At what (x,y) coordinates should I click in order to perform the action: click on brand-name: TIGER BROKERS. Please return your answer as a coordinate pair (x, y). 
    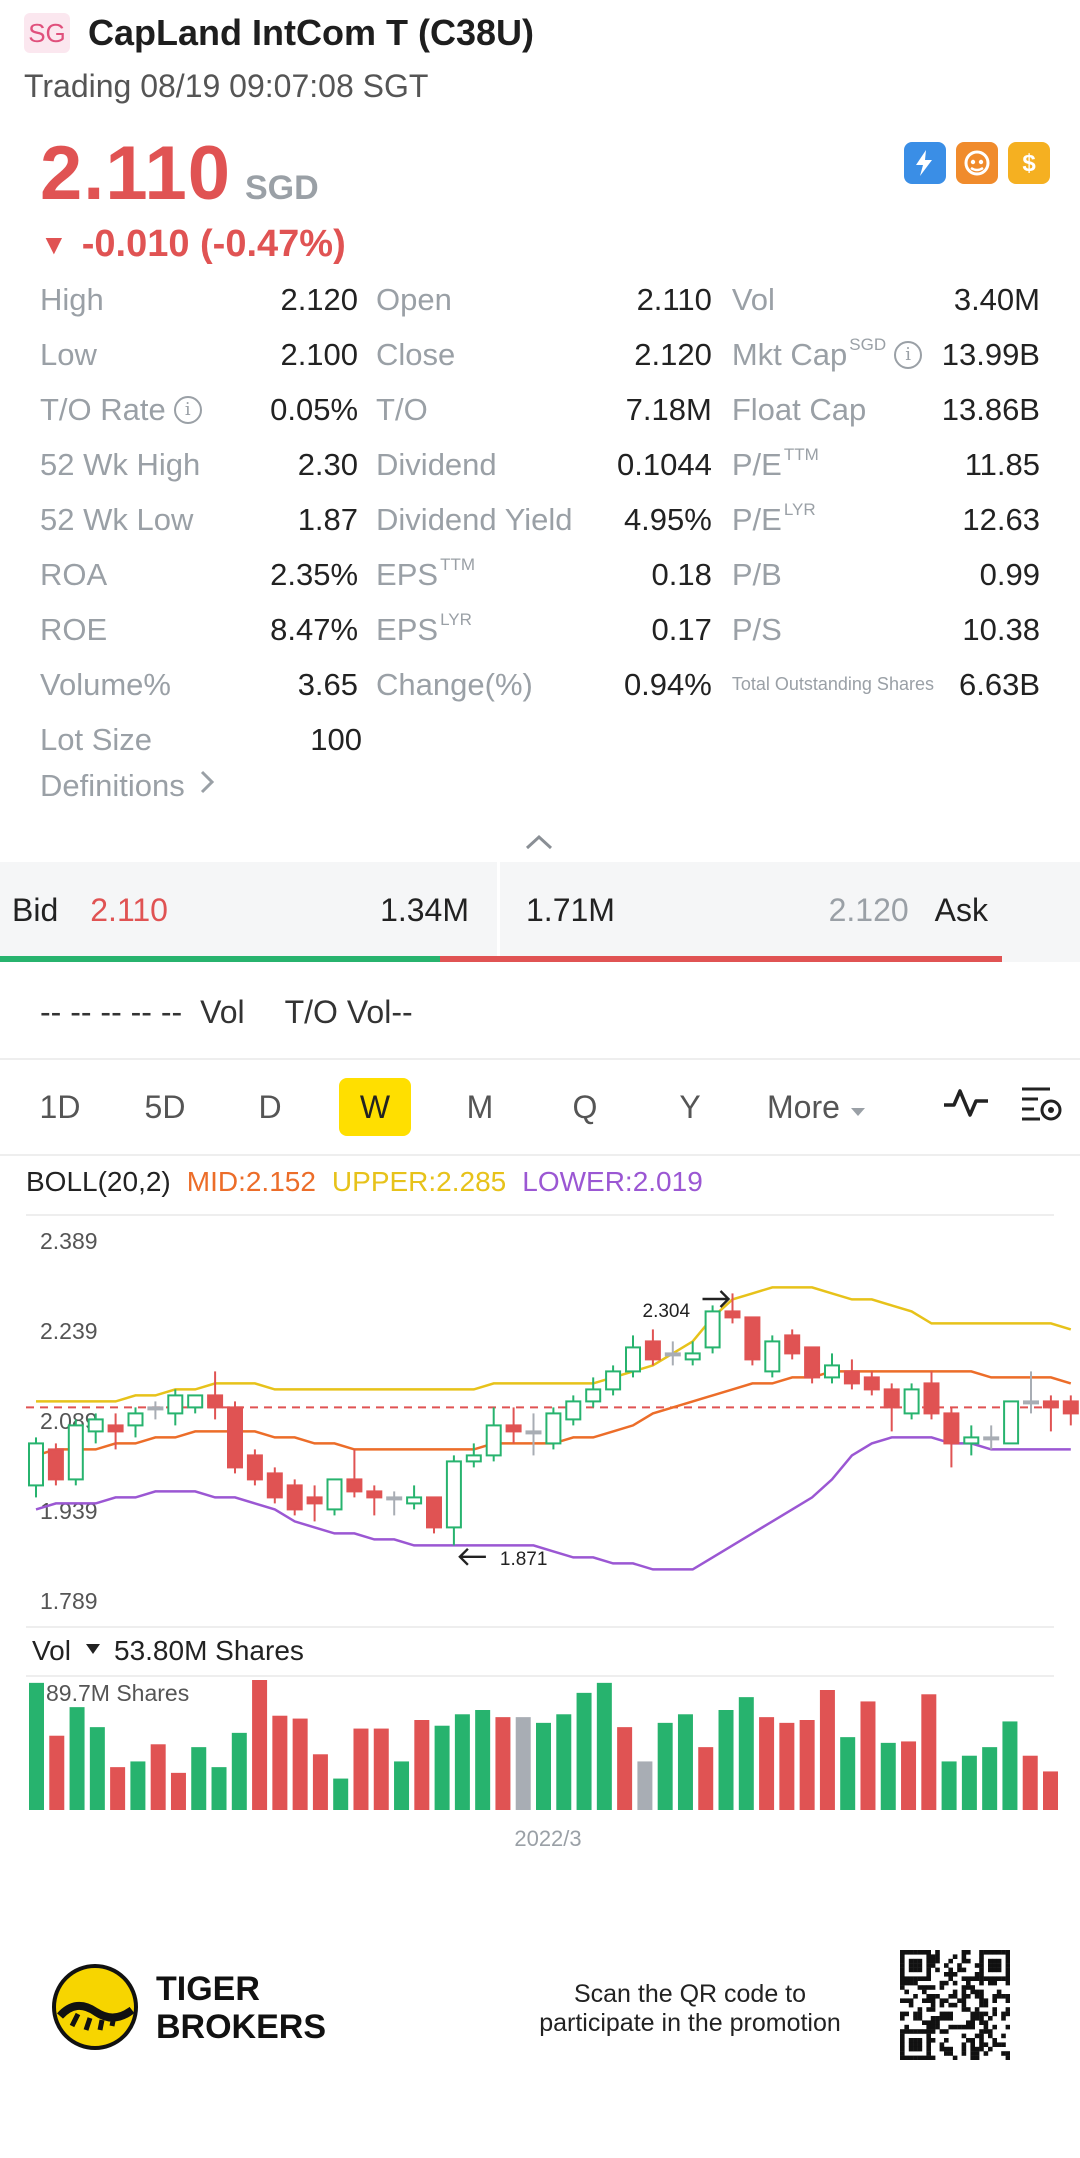
    Looking at the image, I should click on (241, 2008).